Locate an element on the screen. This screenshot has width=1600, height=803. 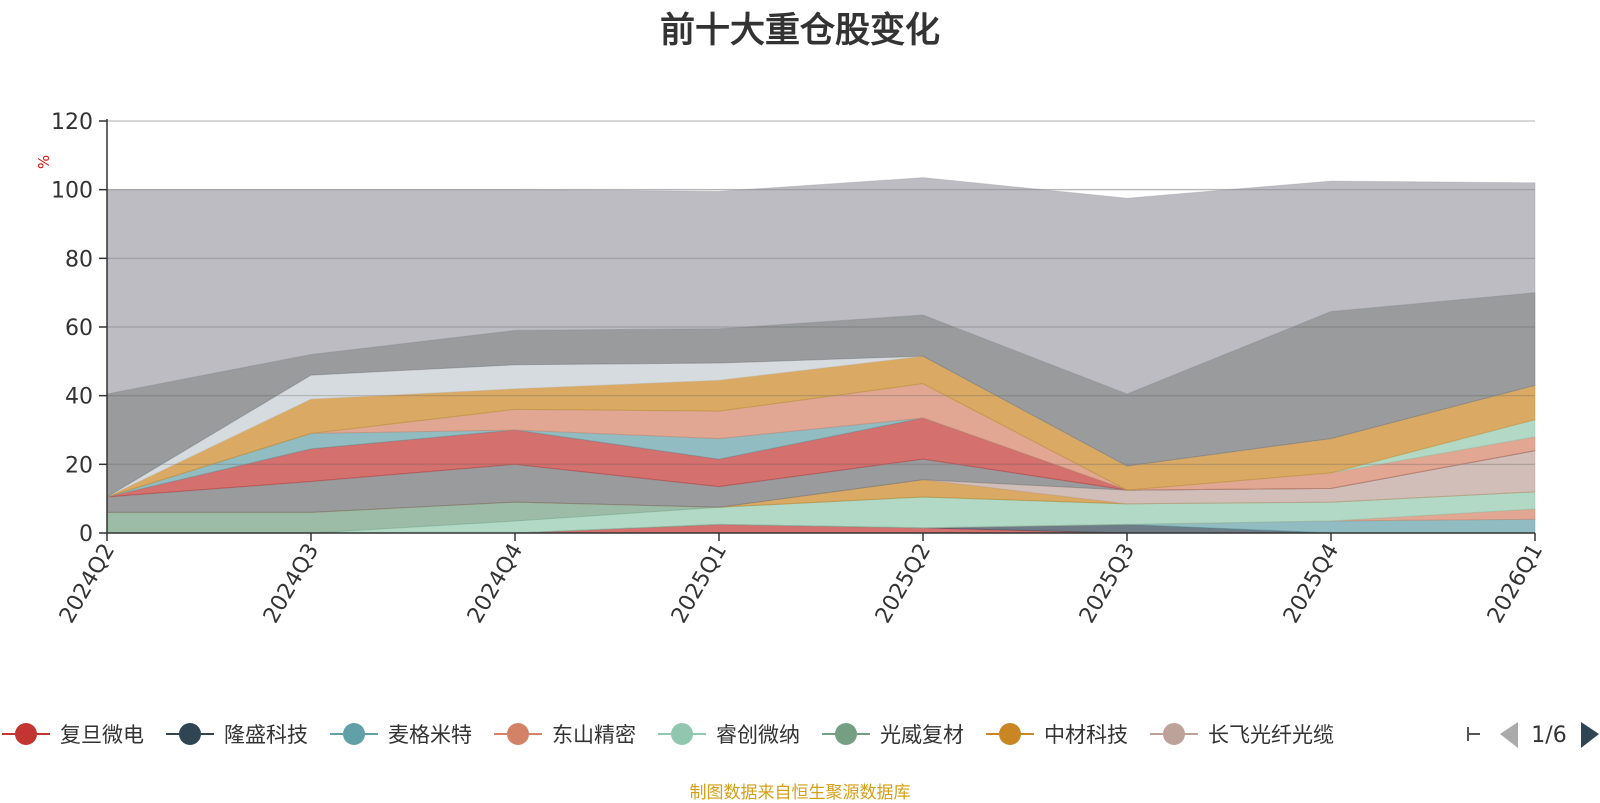
x-tick-label: 2025Q4 is located at coordinates (1311, 584).